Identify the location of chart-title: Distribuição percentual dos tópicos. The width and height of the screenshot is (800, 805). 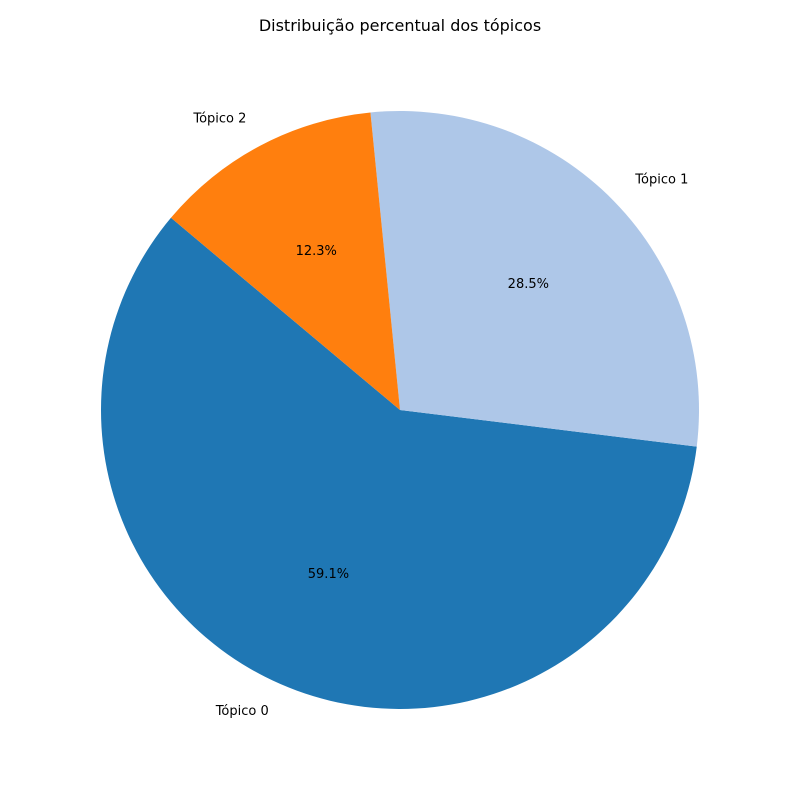
(400, 25).